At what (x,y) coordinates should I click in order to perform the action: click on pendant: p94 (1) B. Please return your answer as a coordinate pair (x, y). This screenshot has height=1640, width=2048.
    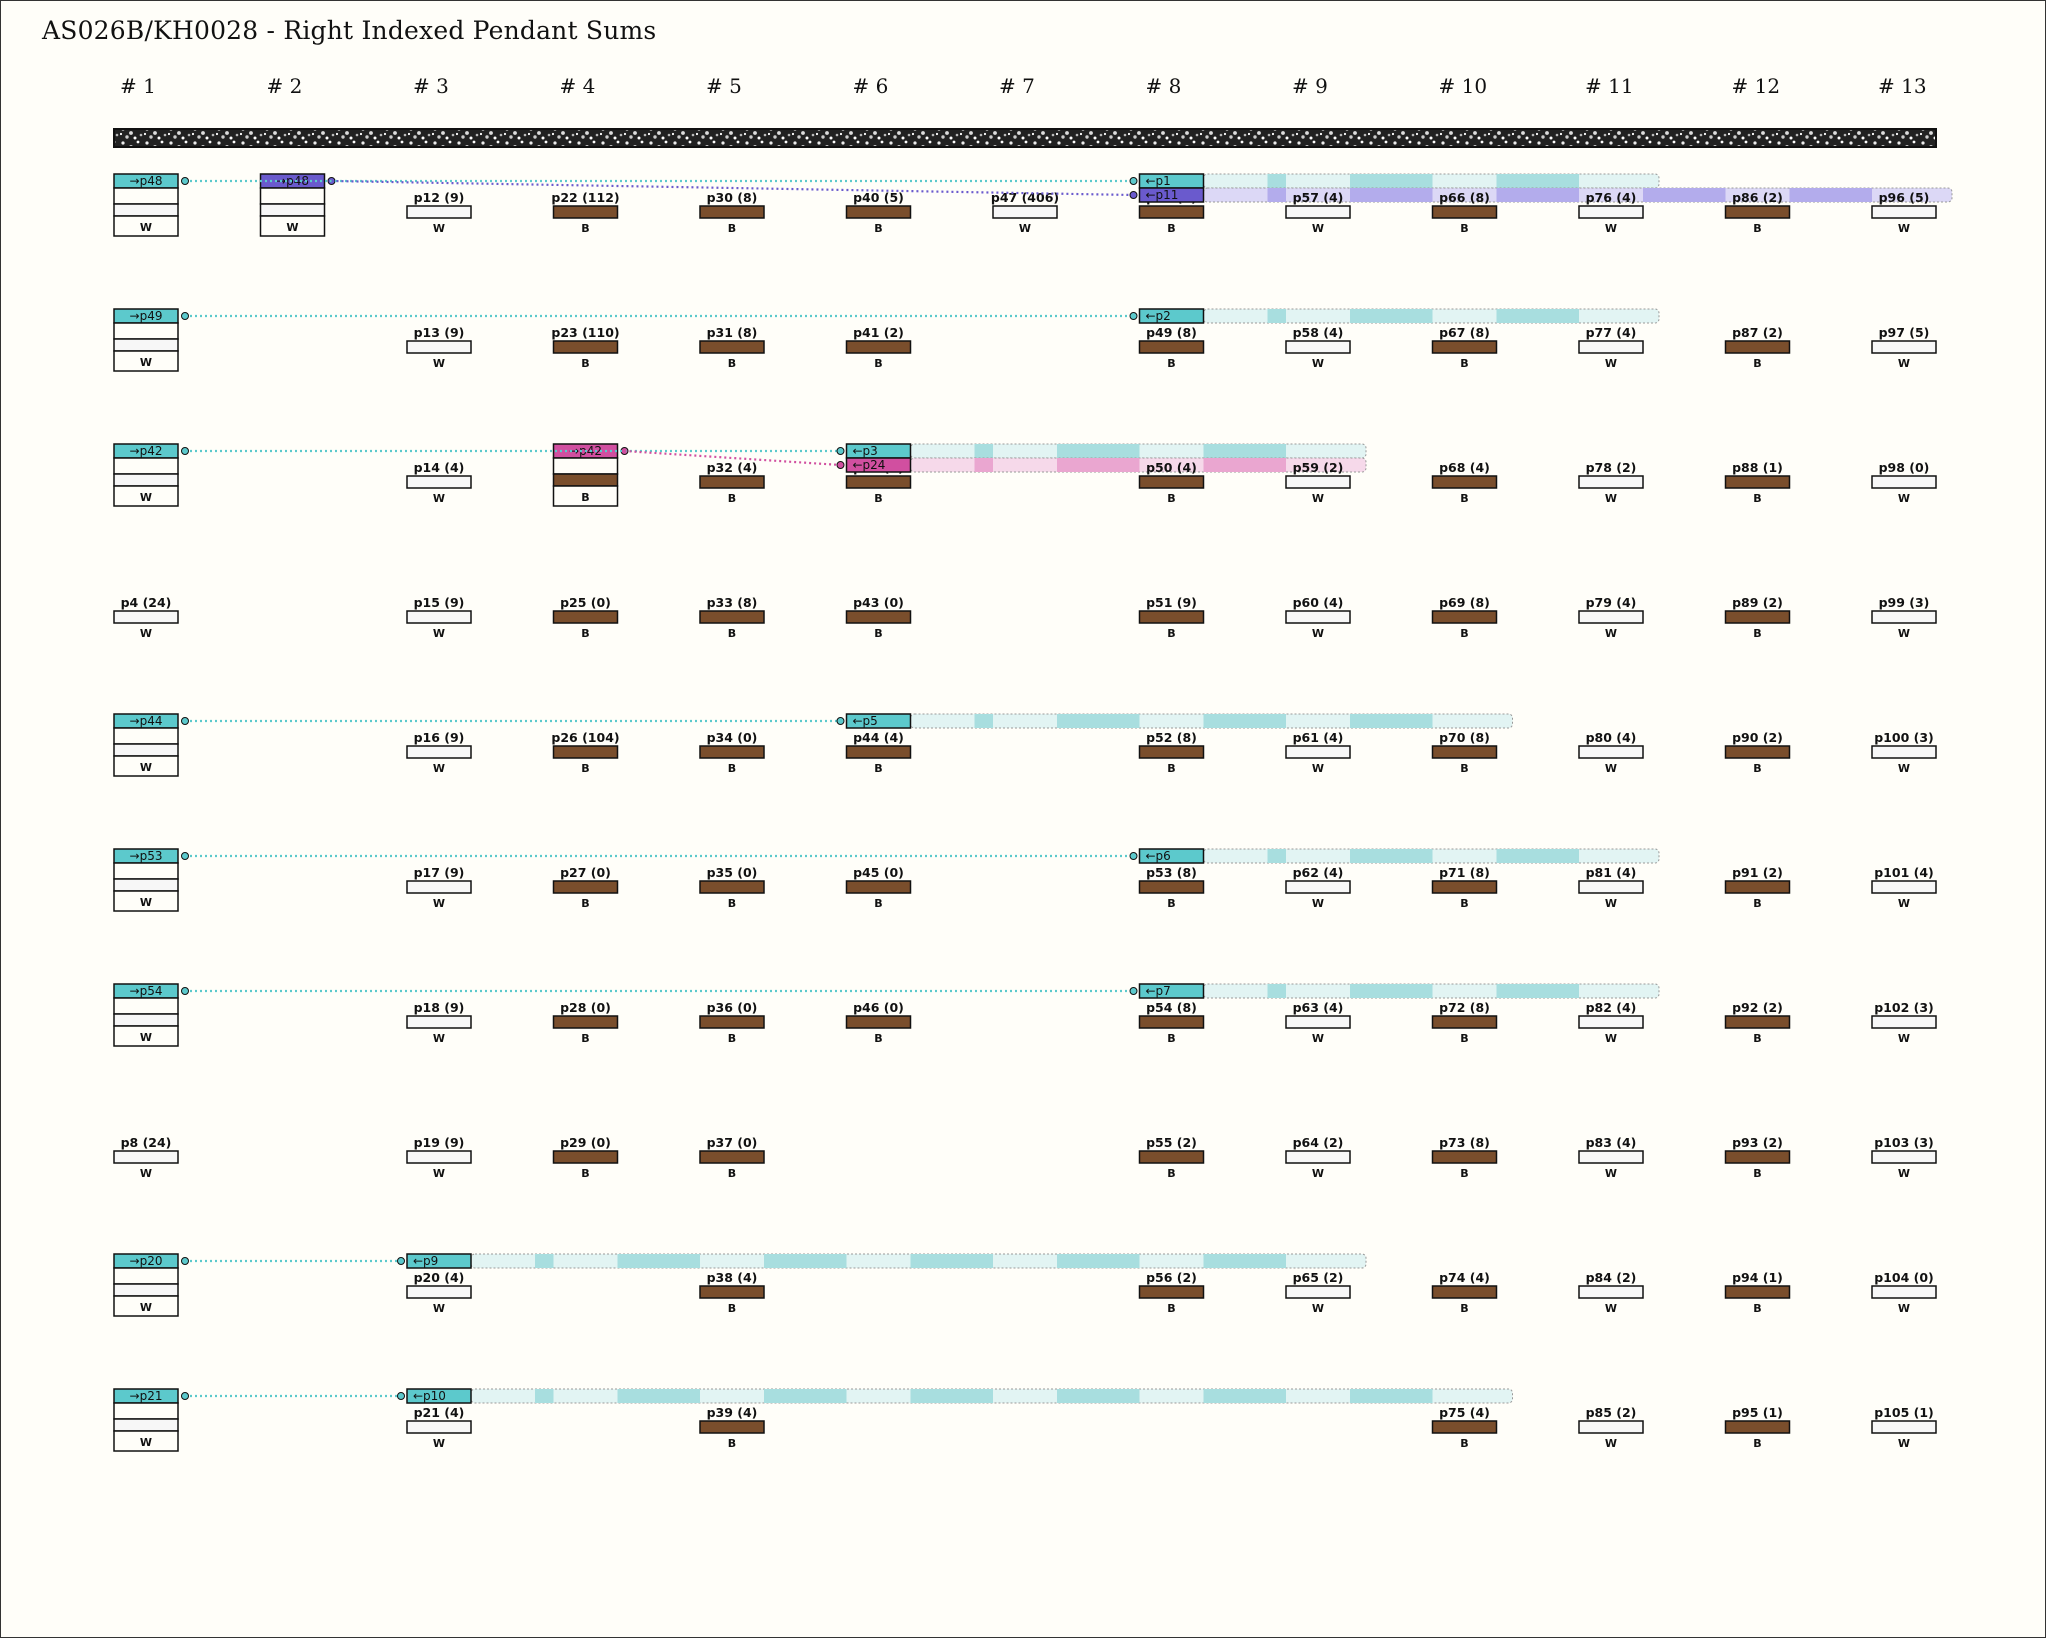
    Looking at the image, I should click on (1757, 1292).